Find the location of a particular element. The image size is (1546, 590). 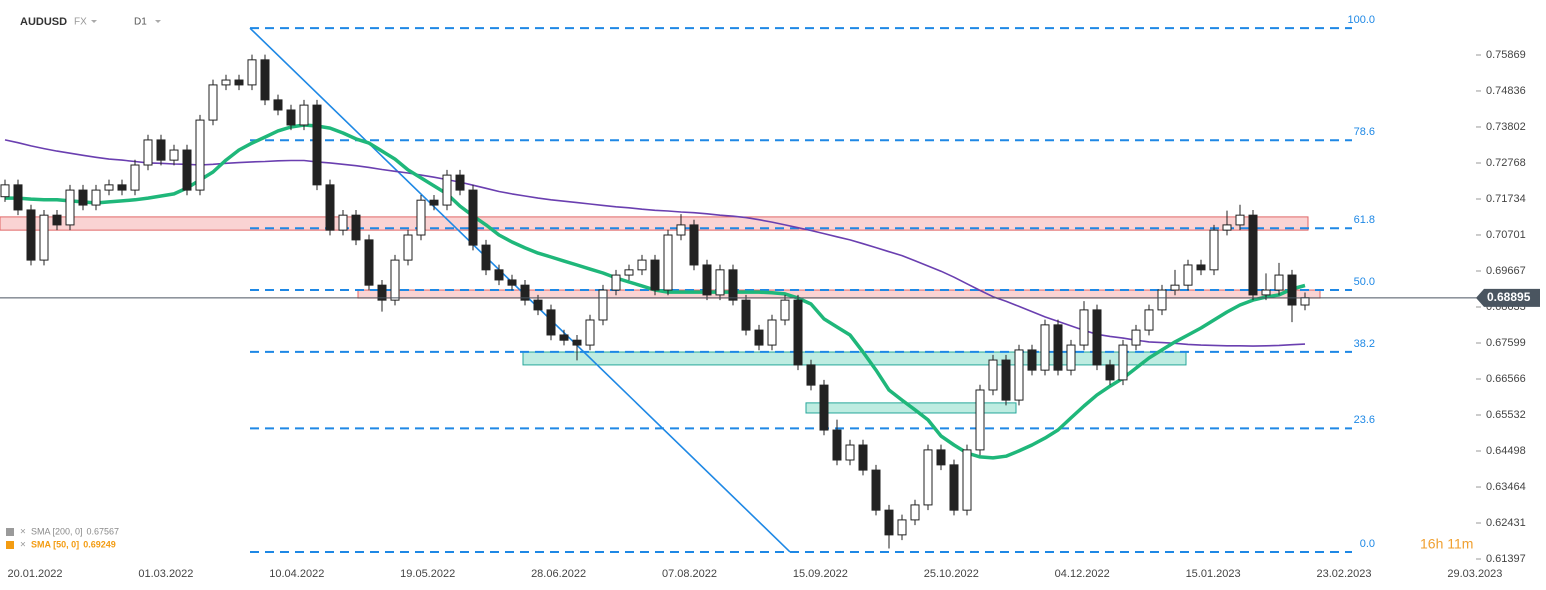

y-tick-label: 0.74836 is located at coordinates (1506, 91).